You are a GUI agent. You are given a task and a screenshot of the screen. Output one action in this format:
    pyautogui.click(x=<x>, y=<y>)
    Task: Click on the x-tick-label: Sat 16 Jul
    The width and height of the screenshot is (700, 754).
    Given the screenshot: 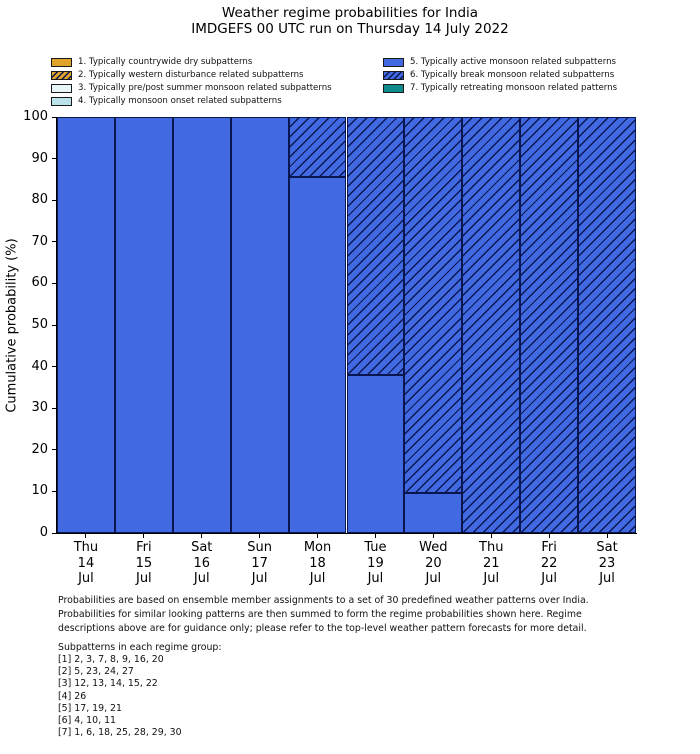 What is the action you would take?
    pyautogui.click(x=202, y=563)
    